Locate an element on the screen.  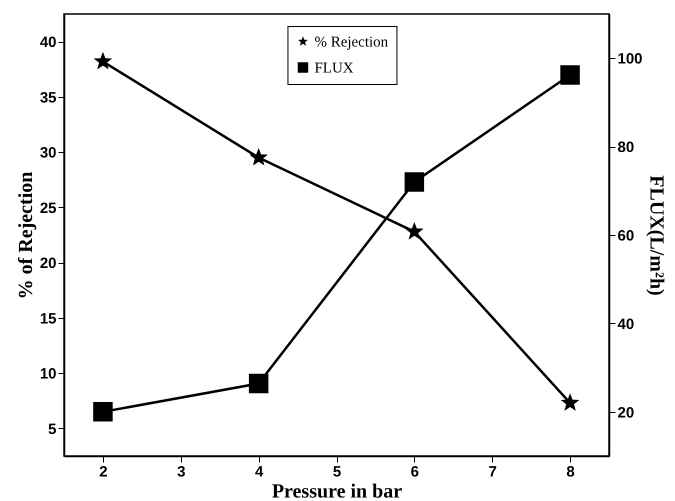
x-tick-label: 8 is located at coordinates (570, 472).